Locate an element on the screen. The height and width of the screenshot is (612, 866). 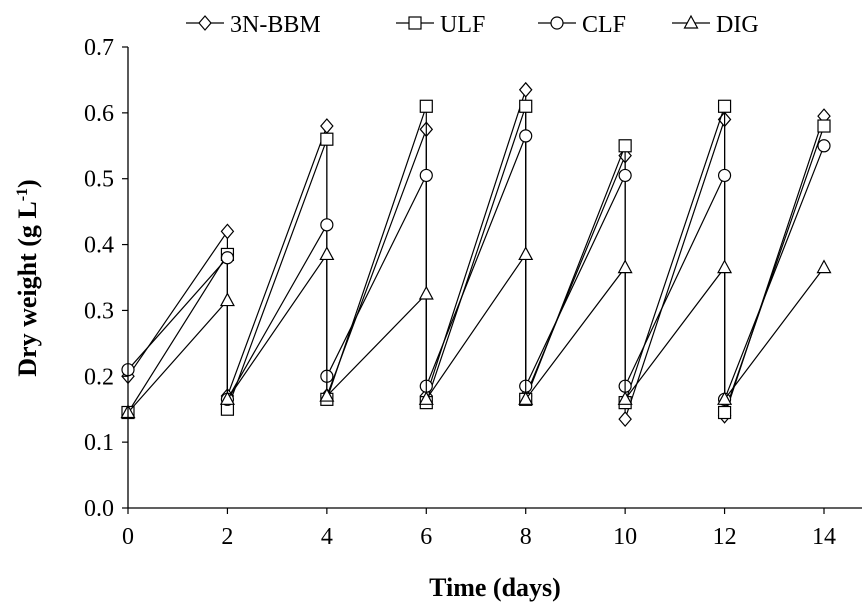
legend-item-CLF: CLF is located at coordinates (582, 25).